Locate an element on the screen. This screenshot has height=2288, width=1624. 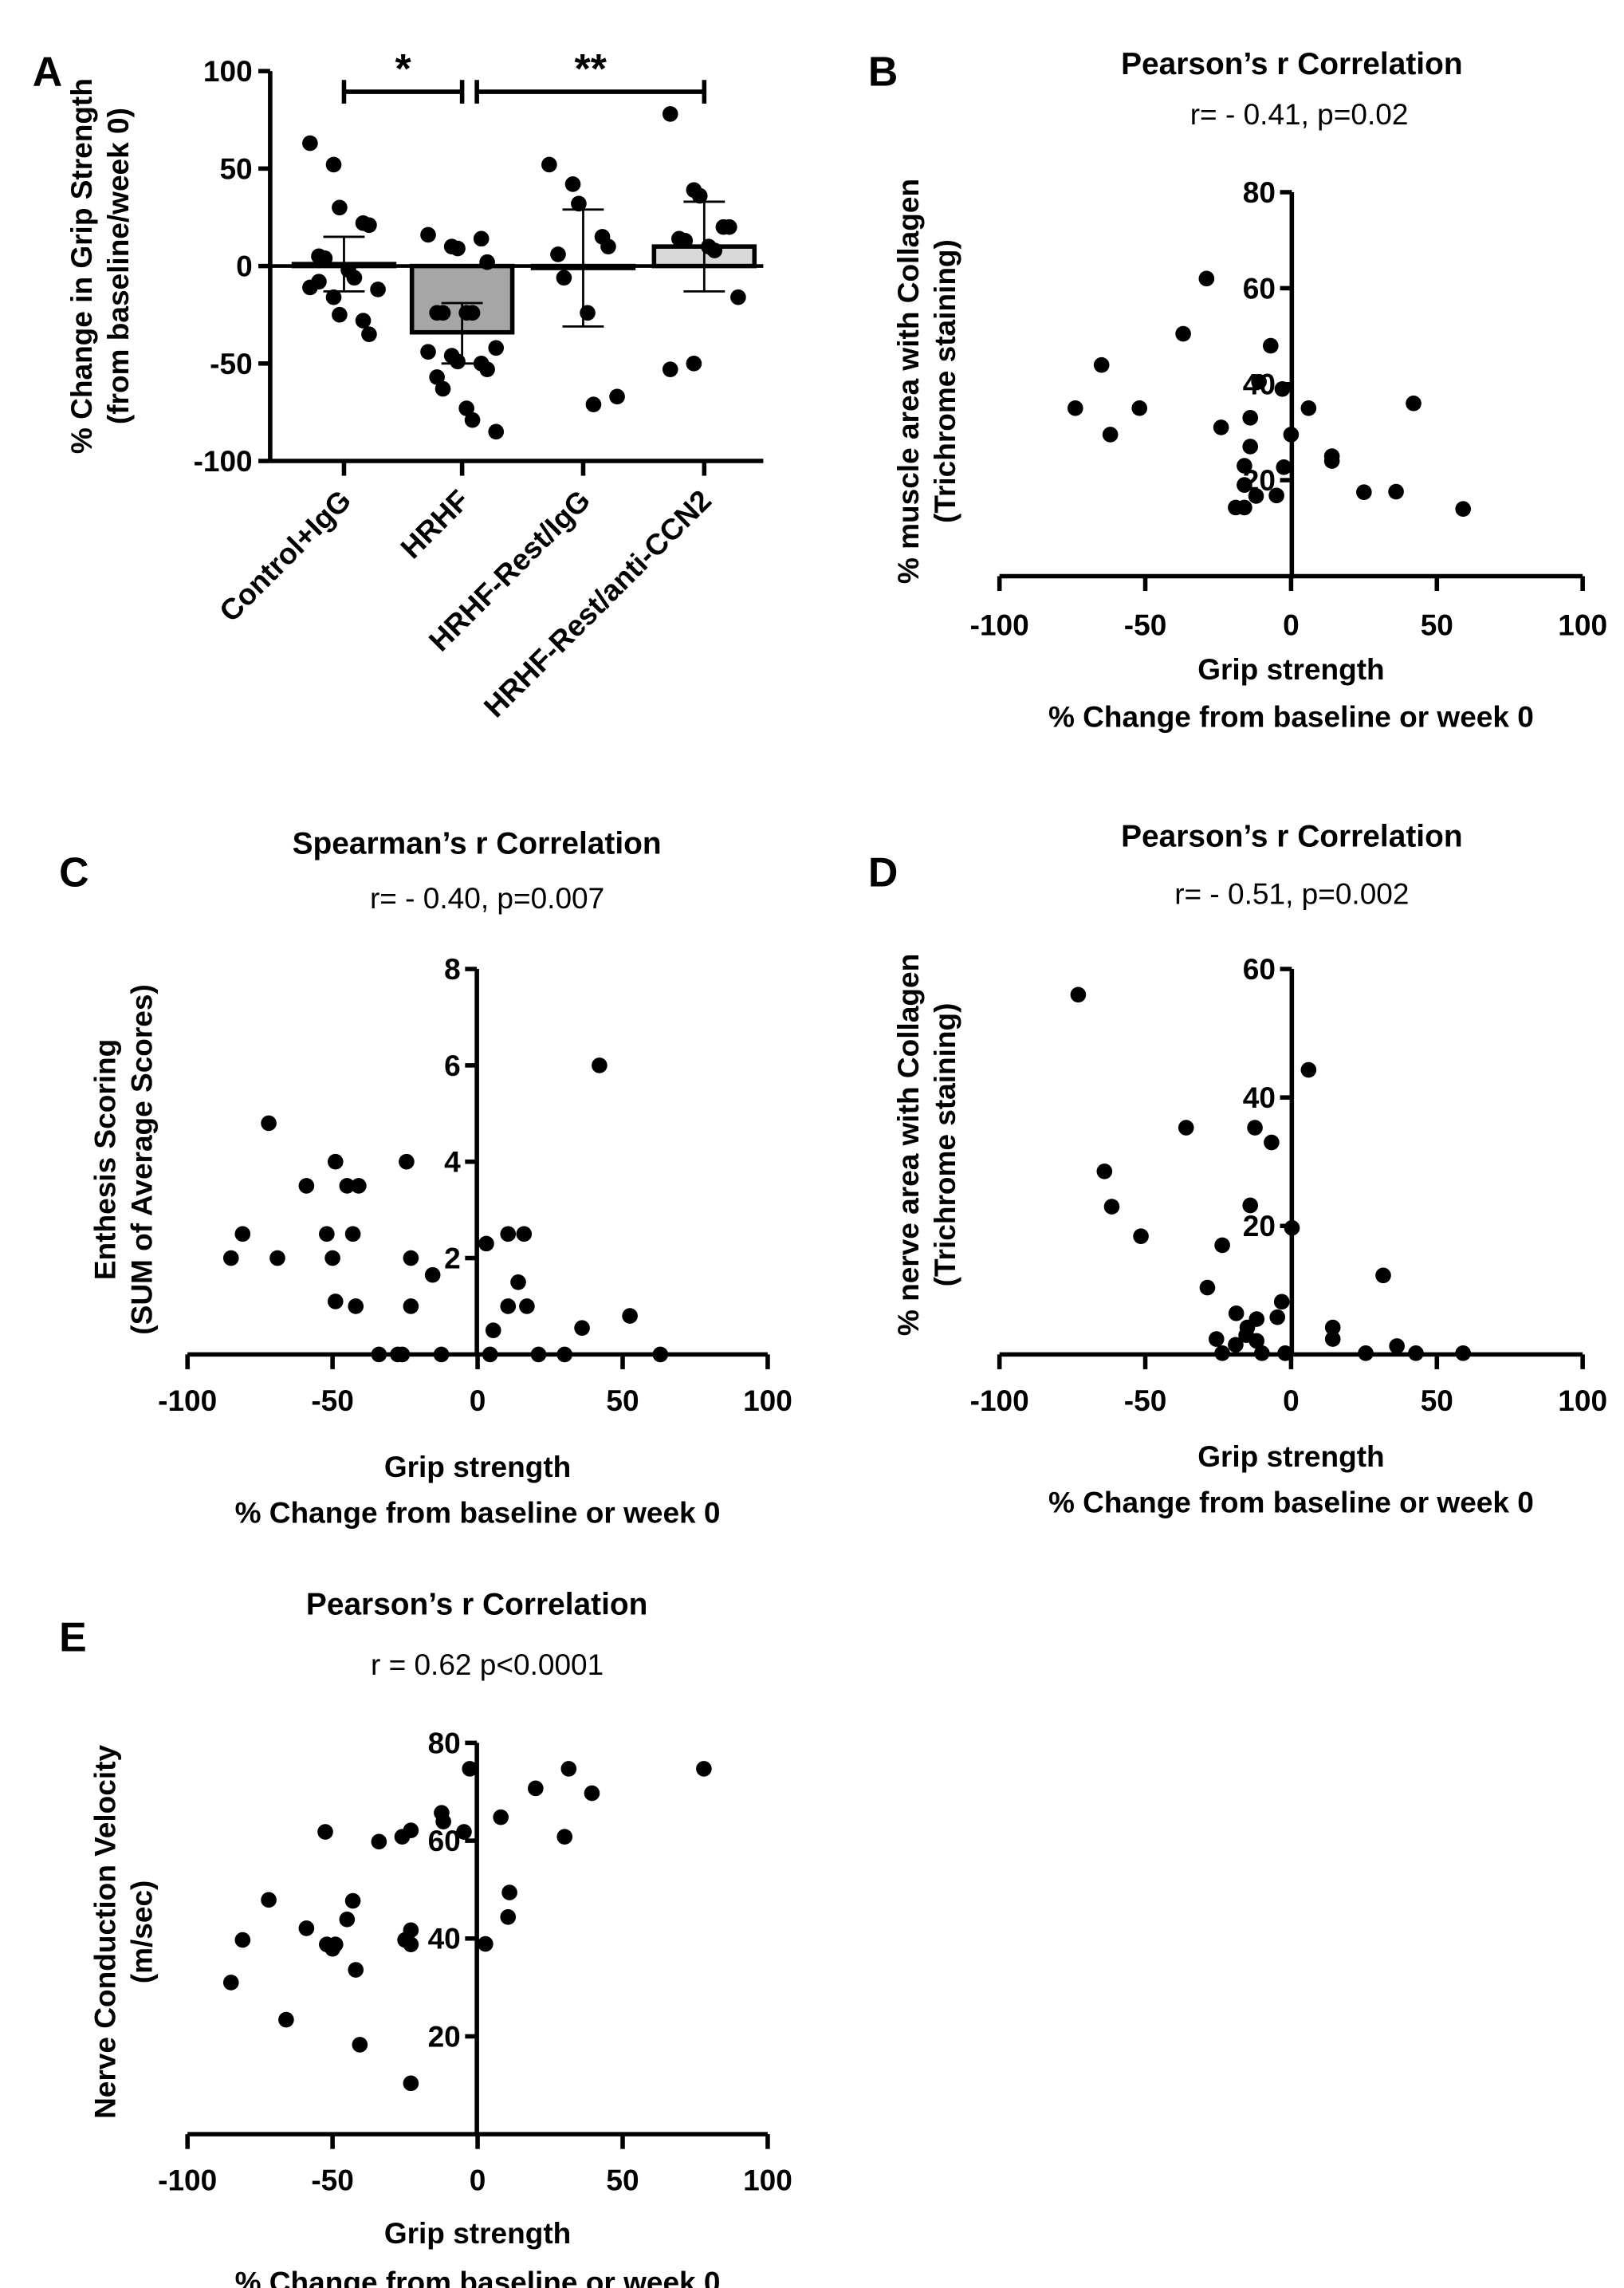
y-tick-label: 8 is located at coordinates (453, 969).